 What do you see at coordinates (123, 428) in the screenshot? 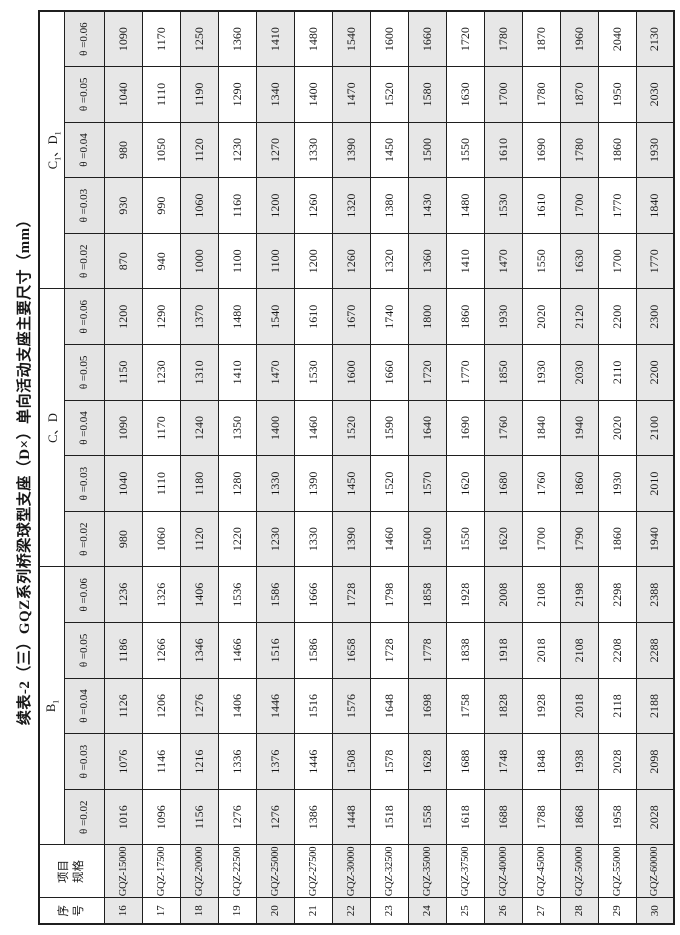
I see `value-cell: 1090` at bounding box center [123, 428].